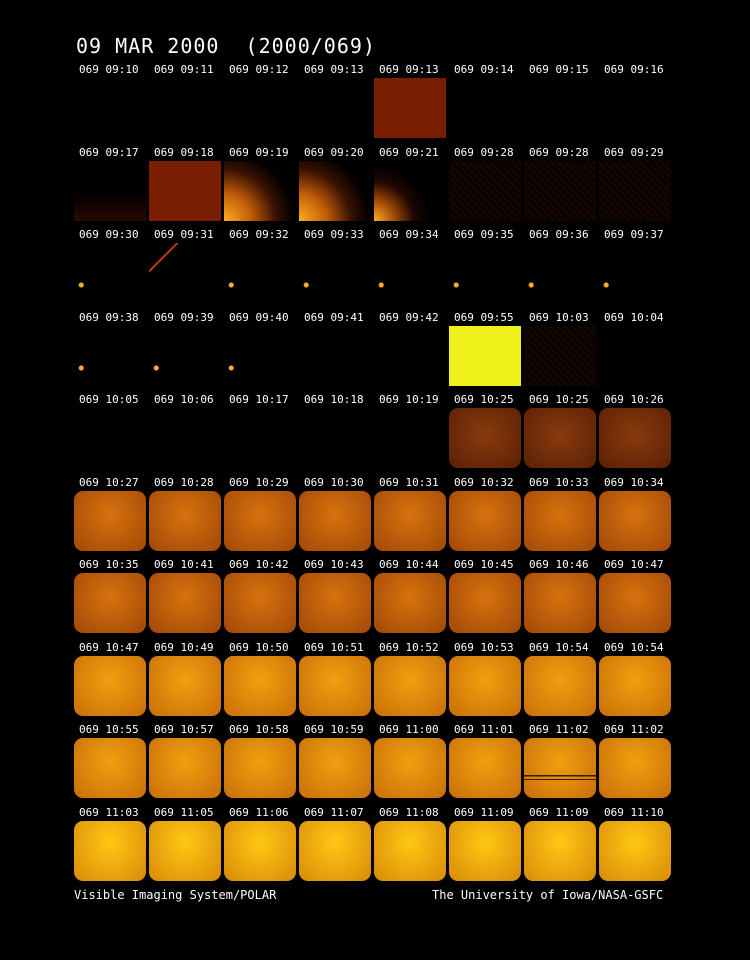  What do you see at coordinates (109, 729) in the screenshot?
I see `timestamp-label: 069 10:55` at bounding box center [109, 729].